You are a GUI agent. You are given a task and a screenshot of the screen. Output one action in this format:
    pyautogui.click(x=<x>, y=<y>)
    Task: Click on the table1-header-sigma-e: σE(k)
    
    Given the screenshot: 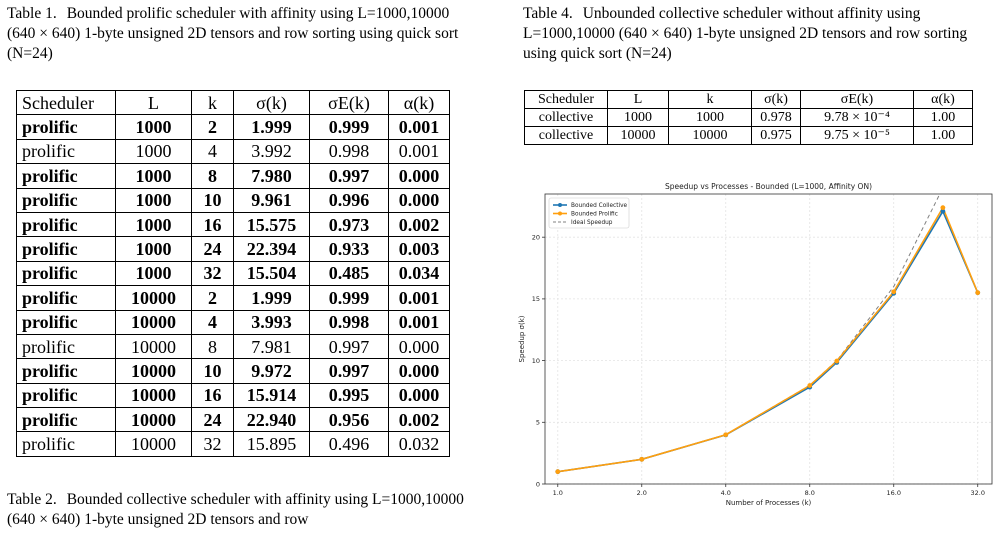 What is the action you would take?
    pyautogui.click(x=349, y=102)
    